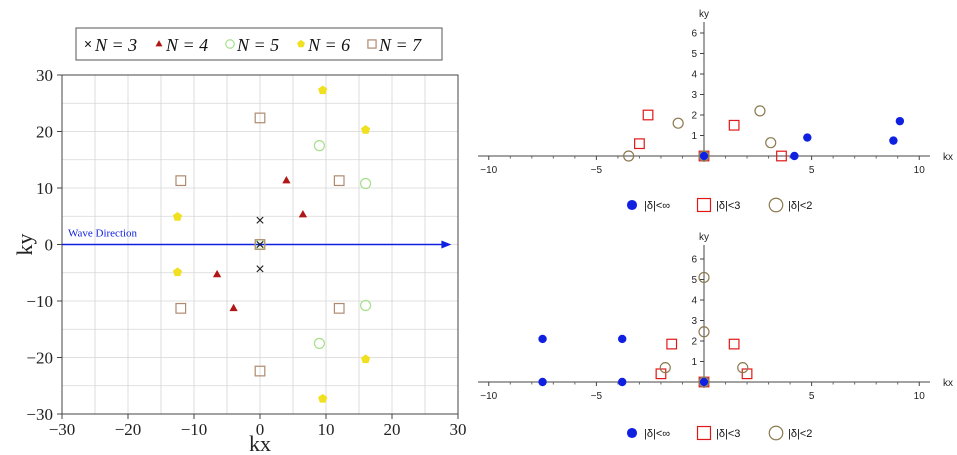  I want to click on y-tick-label: 20, so click(44, 132).